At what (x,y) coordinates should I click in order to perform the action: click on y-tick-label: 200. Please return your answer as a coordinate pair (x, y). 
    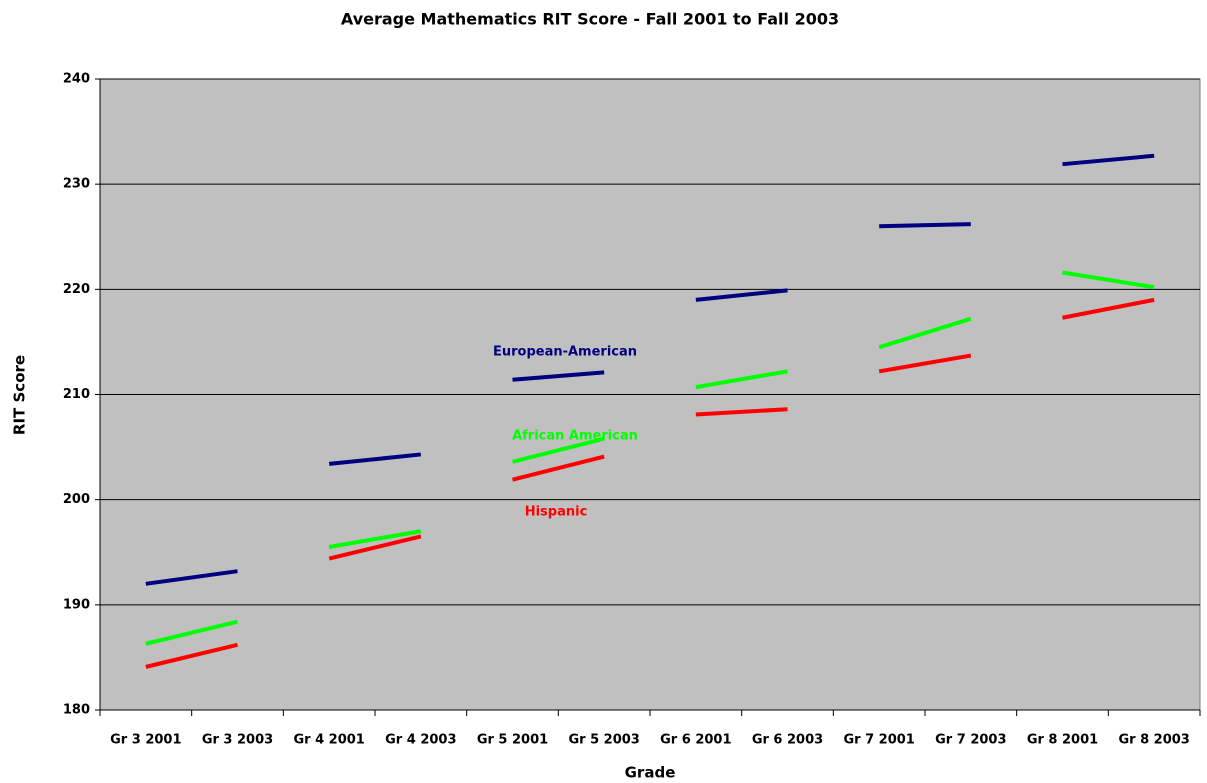
    Looking at the image, I should click on (76, 499).